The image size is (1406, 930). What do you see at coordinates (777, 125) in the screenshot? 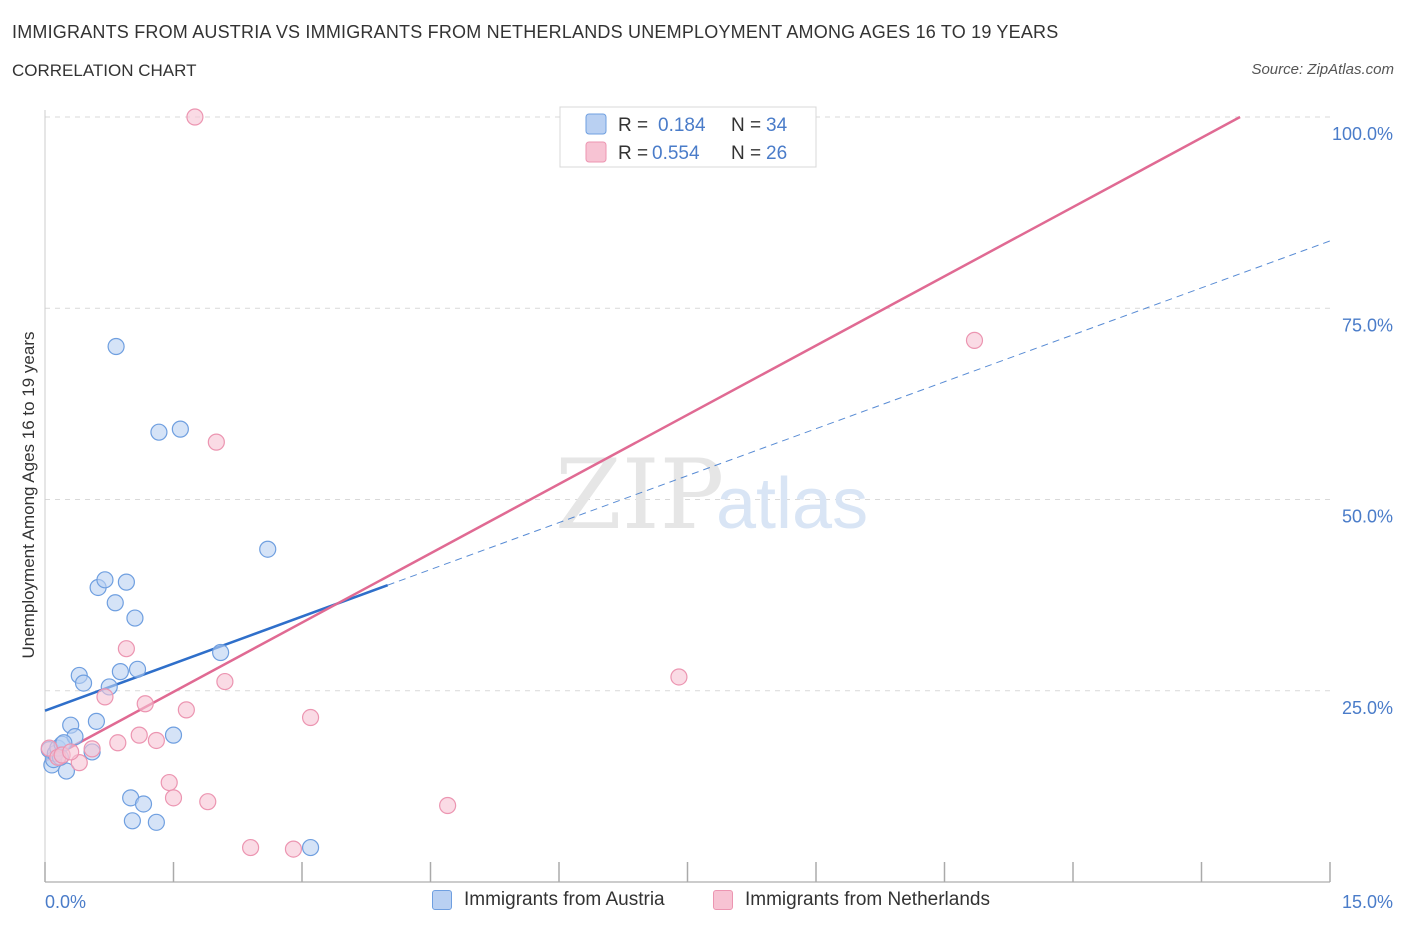
I see `legend-n-value-austria: 34` at bounding box center [777, 125].